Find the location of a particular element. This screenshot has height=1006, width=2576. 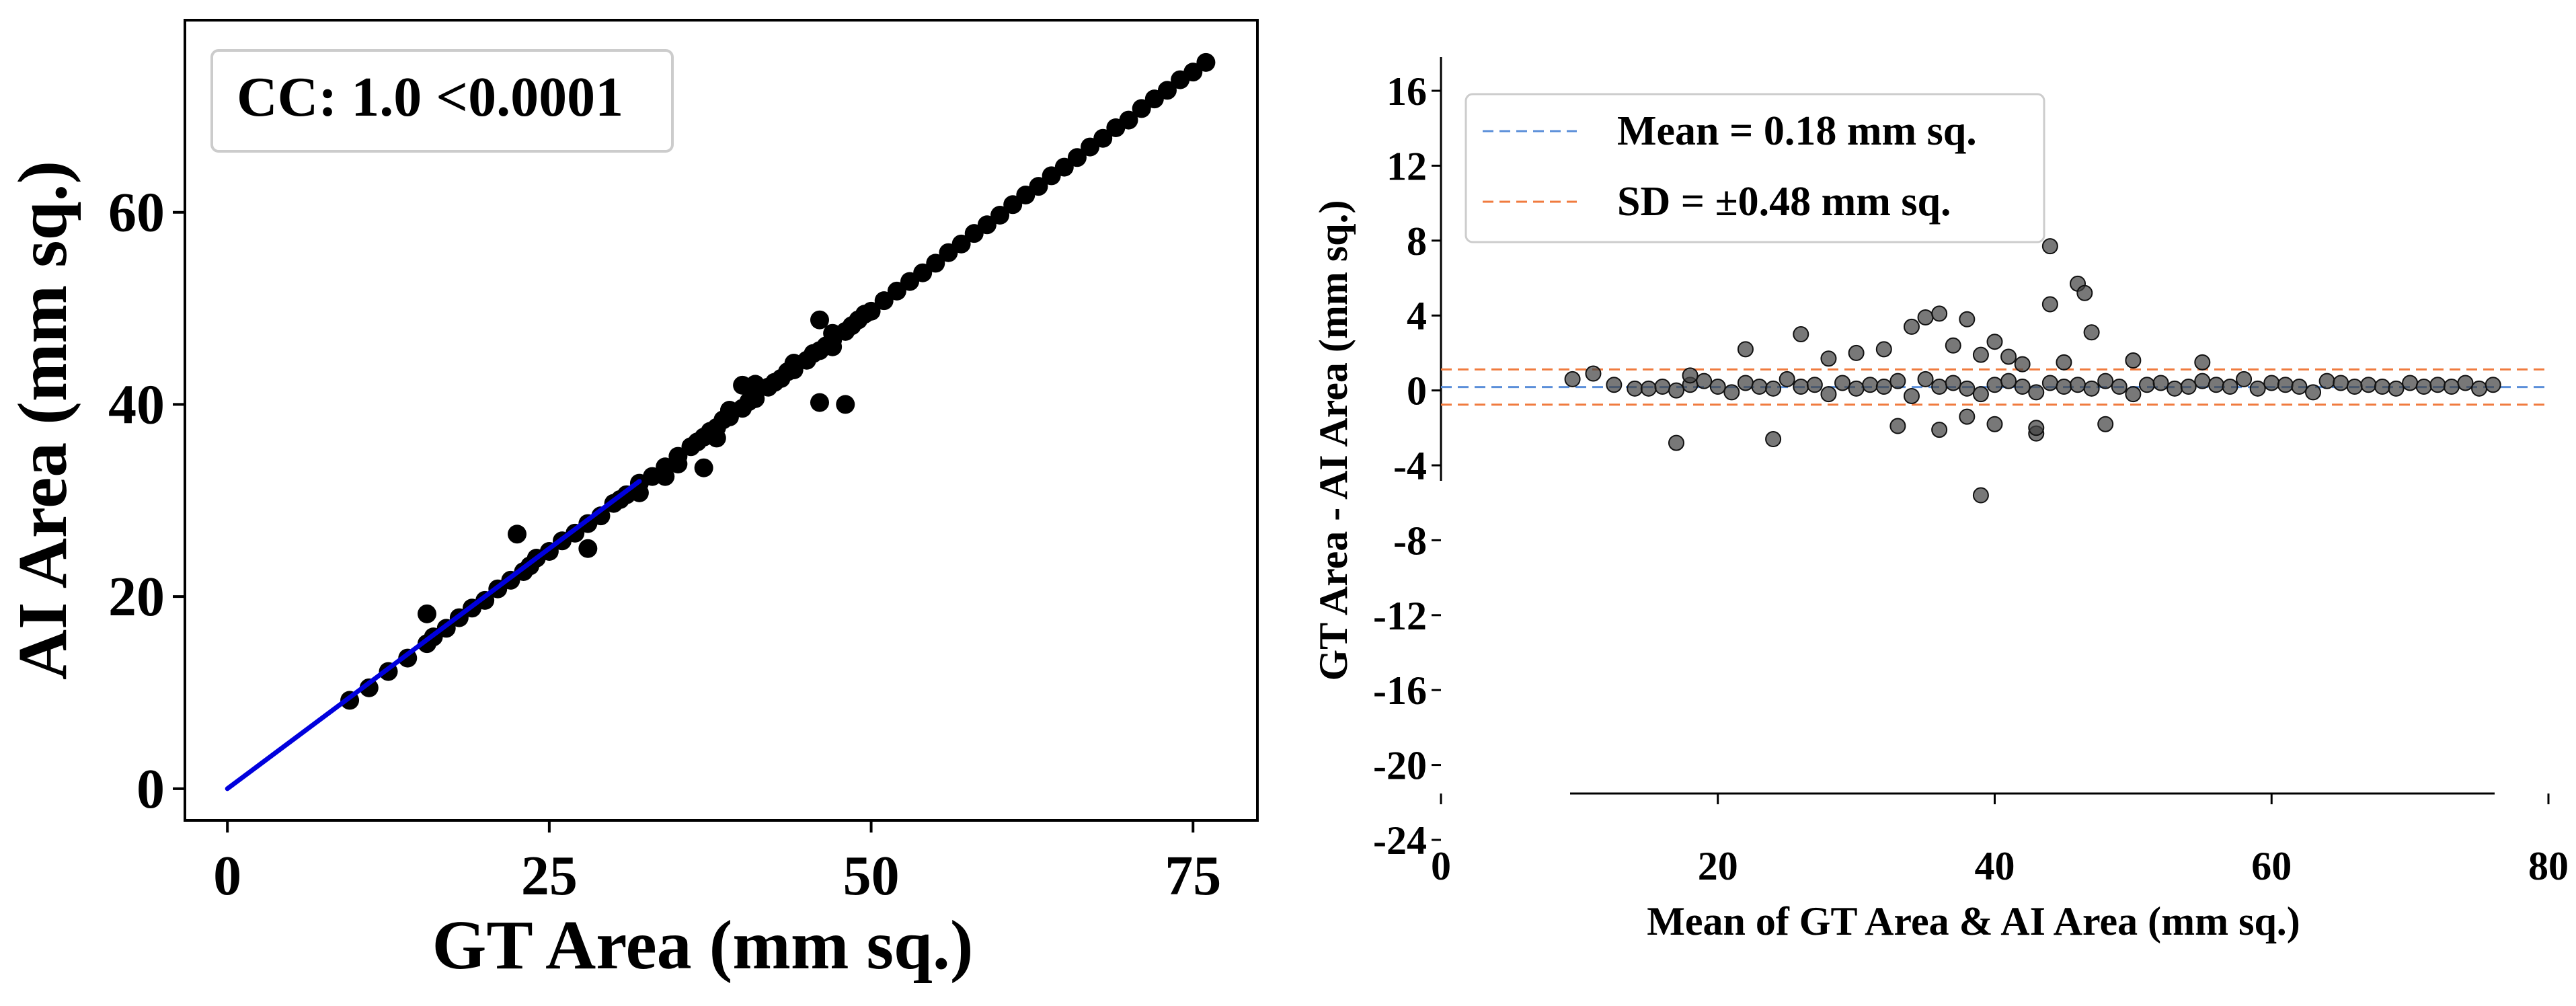

x-tick-label: 60 is located at coordinates (2272, 866).